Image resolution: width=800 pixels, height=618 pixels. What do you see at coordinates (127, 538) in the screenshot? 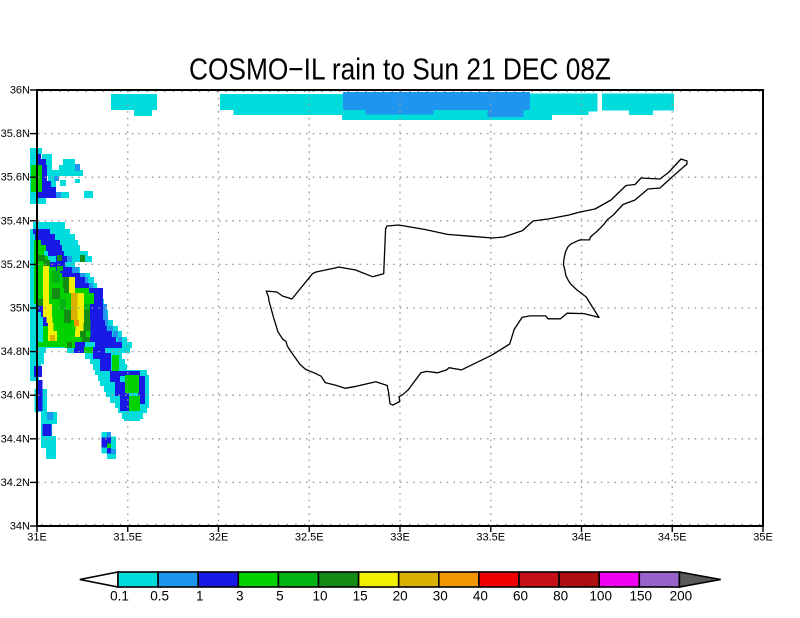
I see `svg-text: 31.5E` at bounding box center [127, 538].